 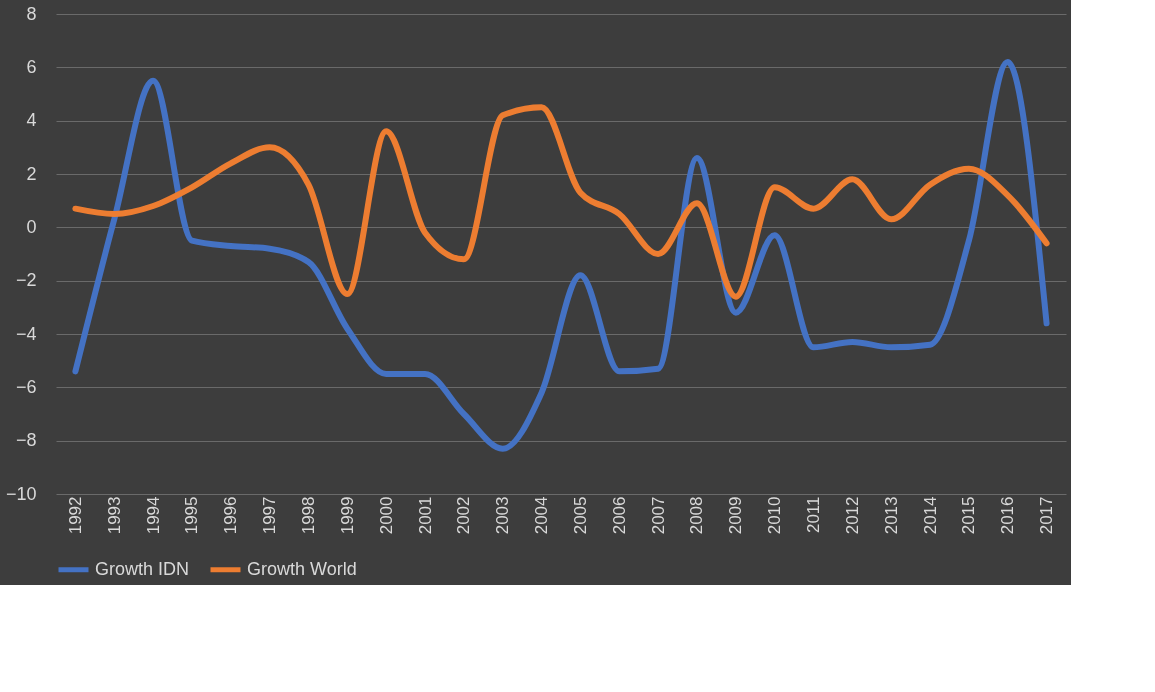 What do you see at coordinates (386, 515) in the screenshot?
I see `x-tick-label: 2000` at bounding box center [386, 515].